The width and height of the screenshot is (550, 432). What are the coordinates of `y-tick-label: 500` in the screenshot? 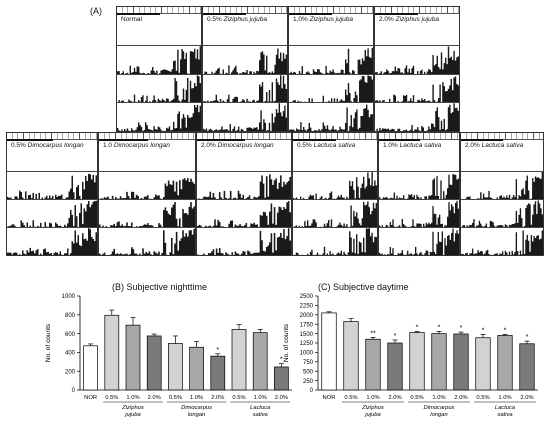 It's located at (308, 372).